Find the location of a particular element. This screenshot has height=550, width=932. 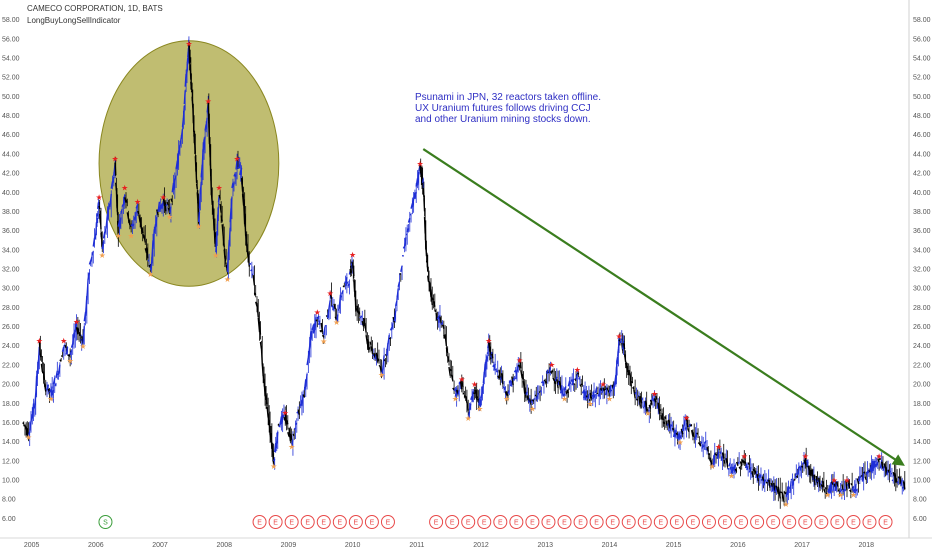

y-tick-label-right: 36.00 is located at coordinates (922, 231).